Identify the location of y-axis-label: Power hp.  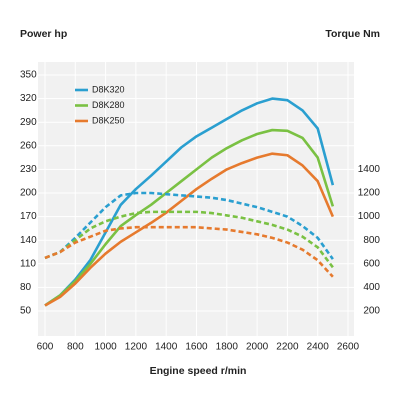
(43, 34).